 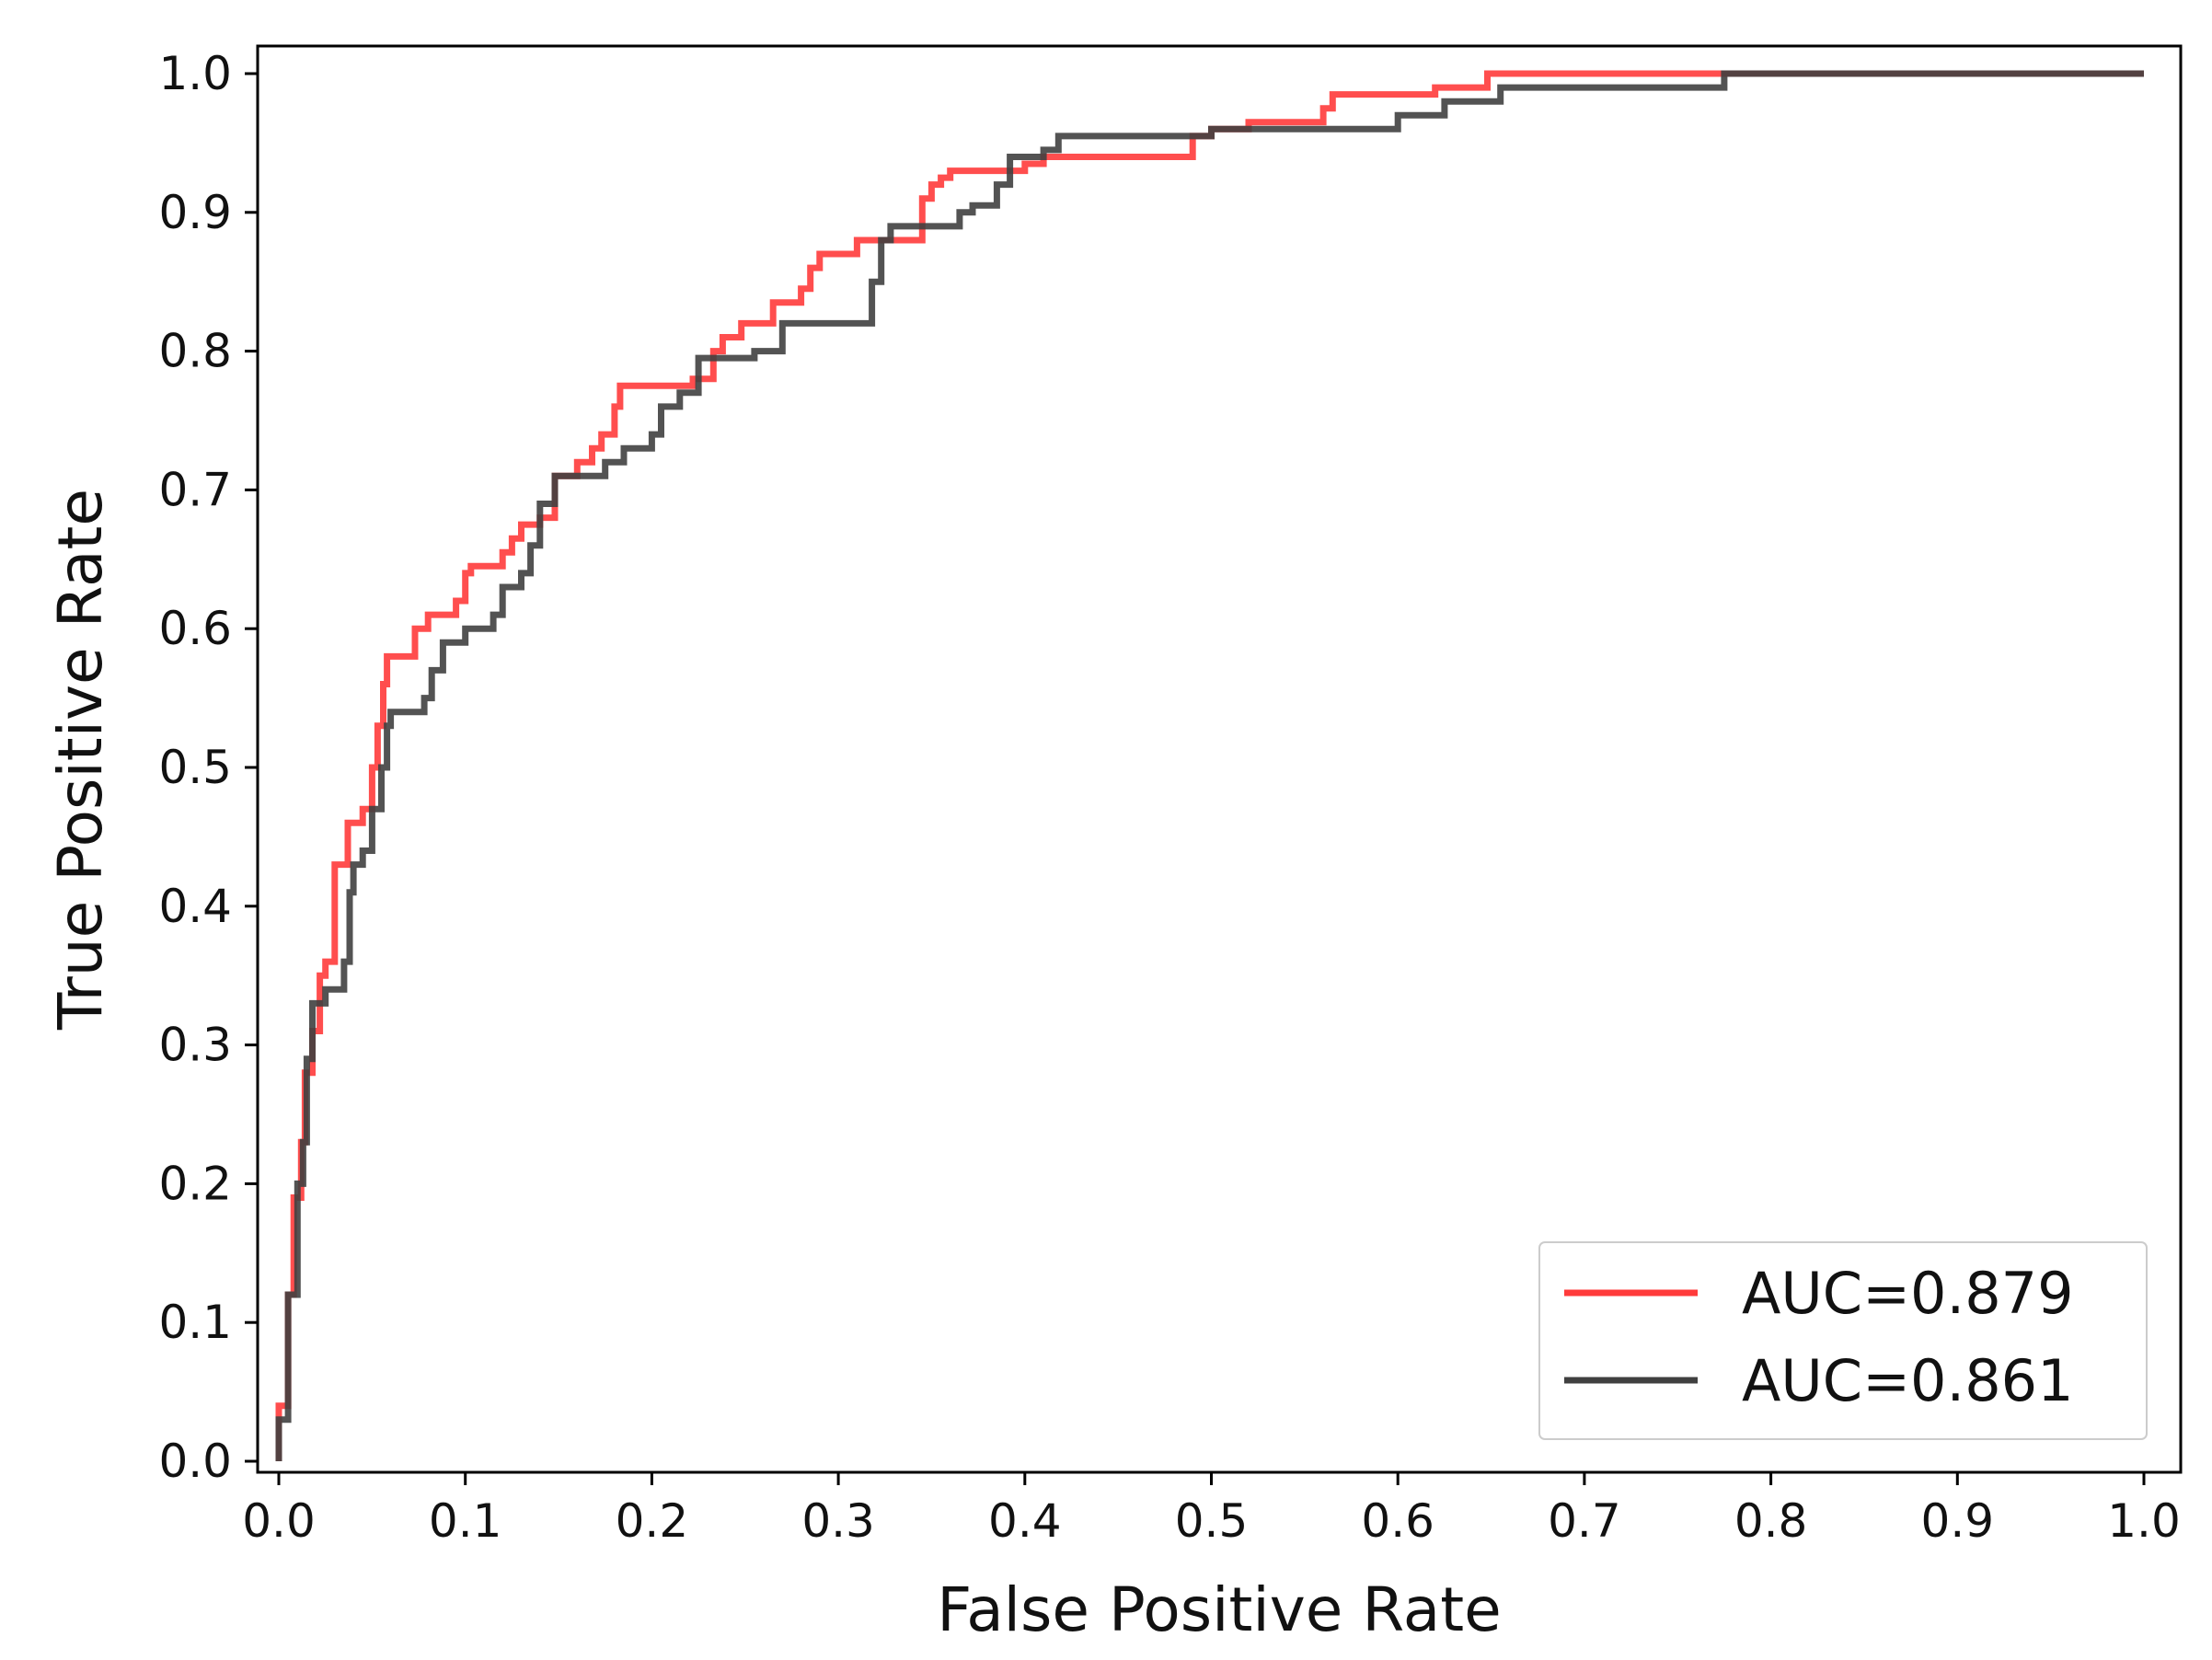 I want to click on y-tick-label: 0.6, so click(x=195, y=628).